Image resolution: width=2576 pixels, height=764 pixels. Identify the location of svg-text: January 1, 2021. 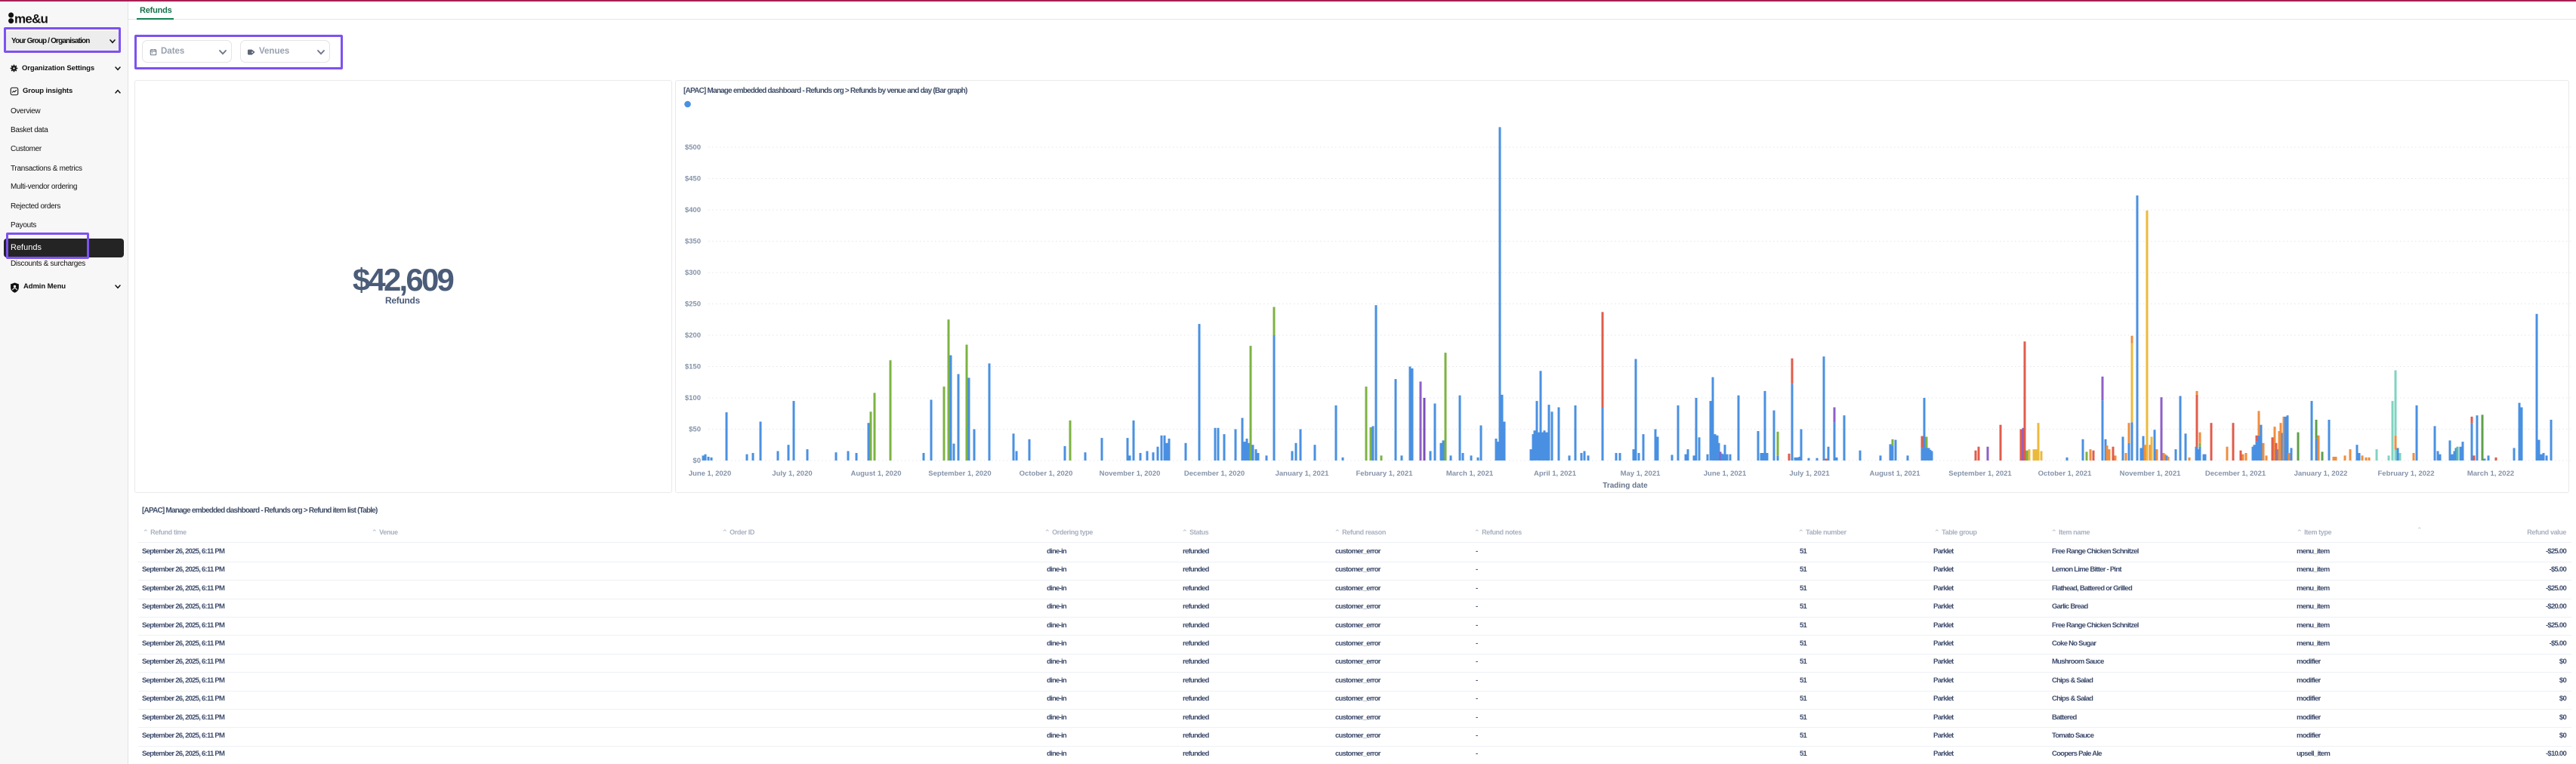
(1302, 474).